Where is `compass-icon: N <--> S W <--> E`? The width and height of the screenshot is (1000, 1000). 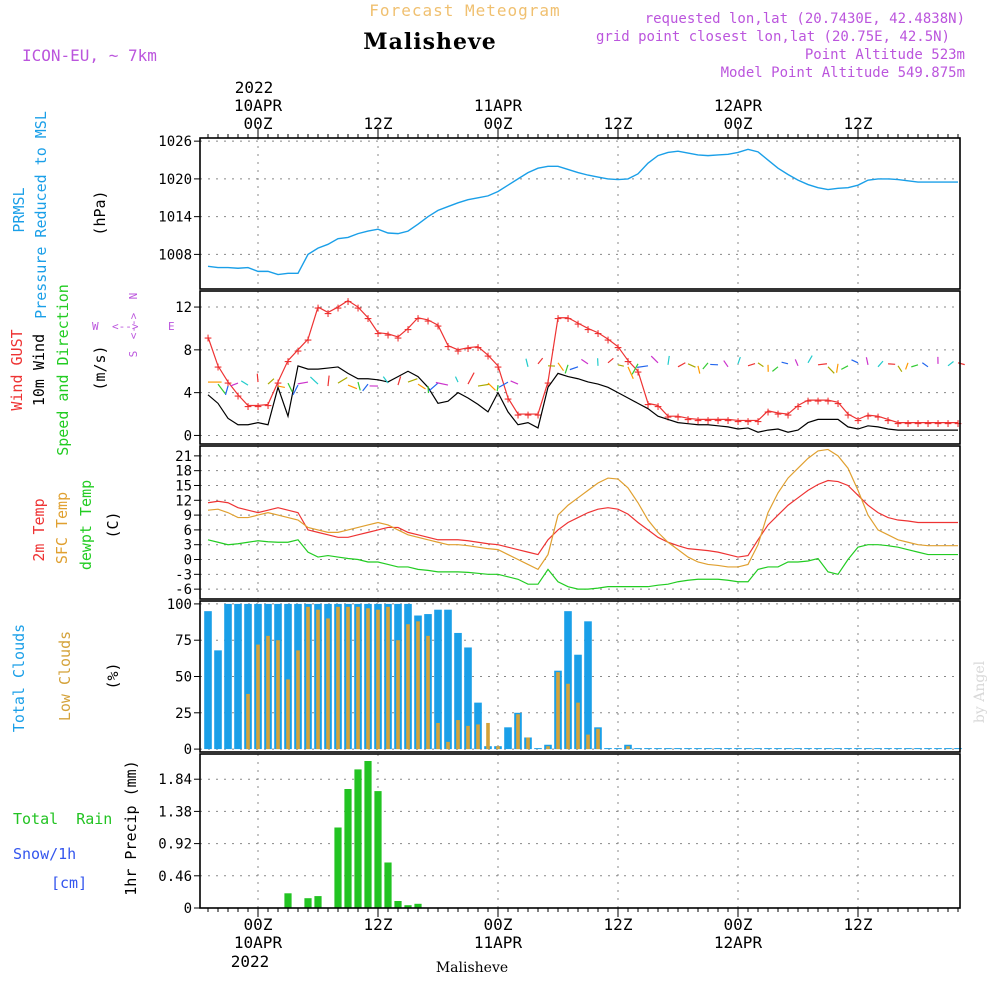
compass-icon: N <--> S W <--> E is located at coordinates (133, 325).